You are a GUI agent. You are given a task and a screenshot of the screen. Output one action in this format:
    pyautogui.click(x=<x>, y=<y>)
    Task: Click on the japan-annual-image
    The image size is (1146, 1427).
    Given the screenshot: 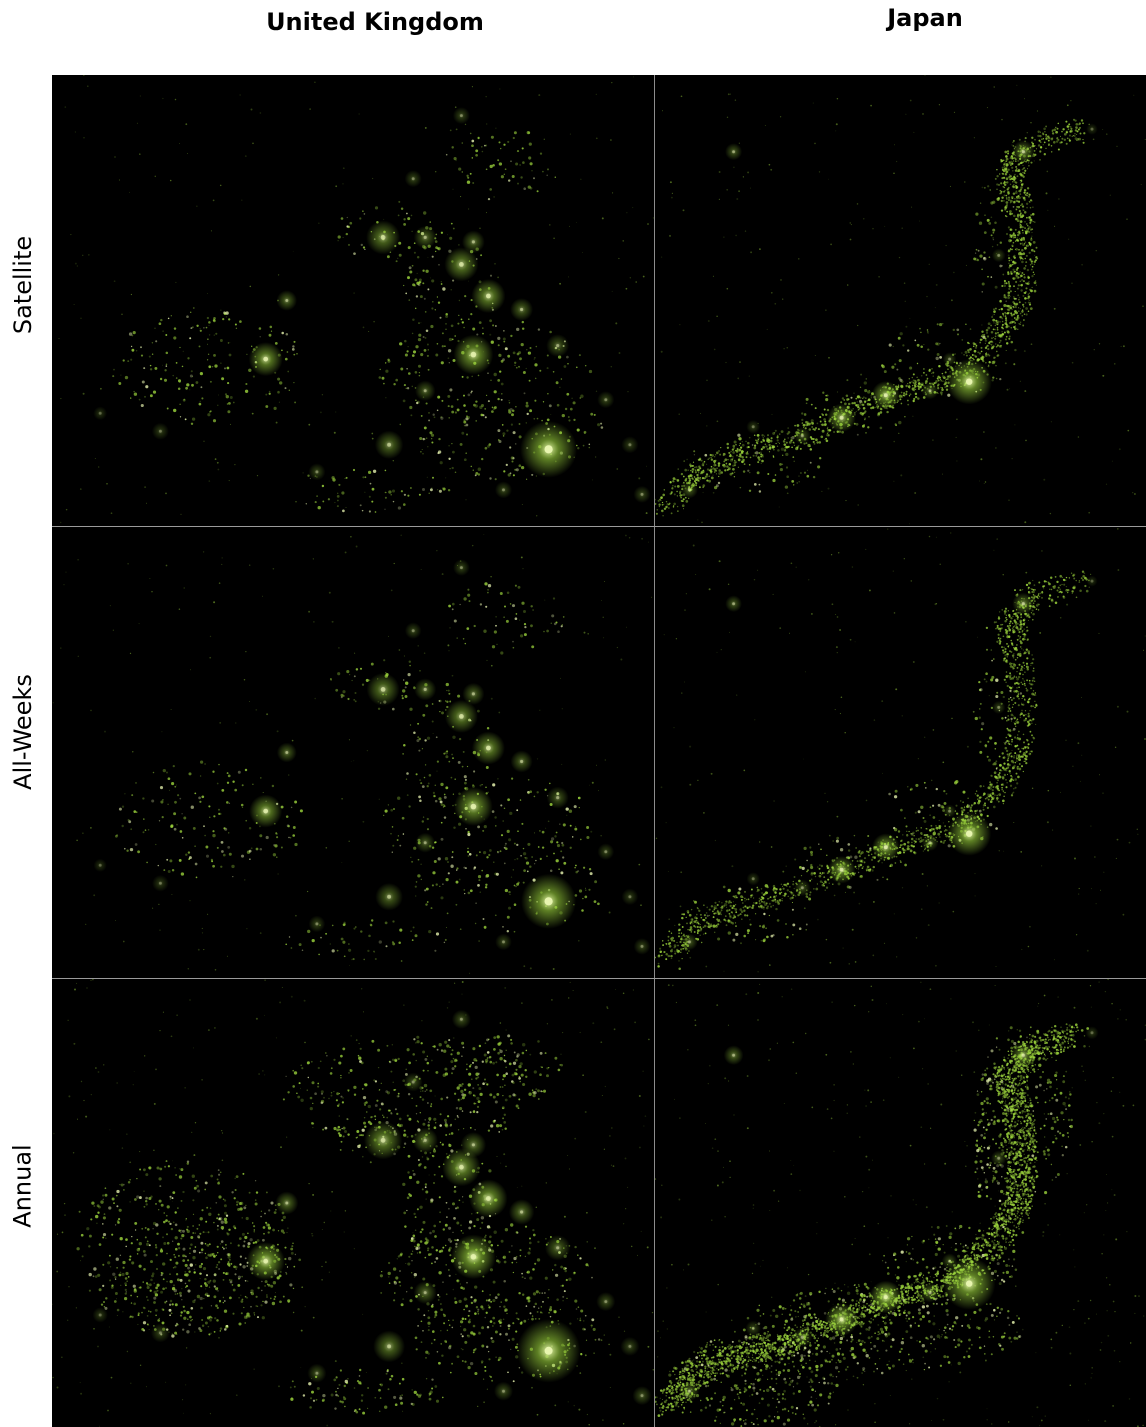 What is the action you would take?
    pyautogui.click(x=900, y=1203)
    